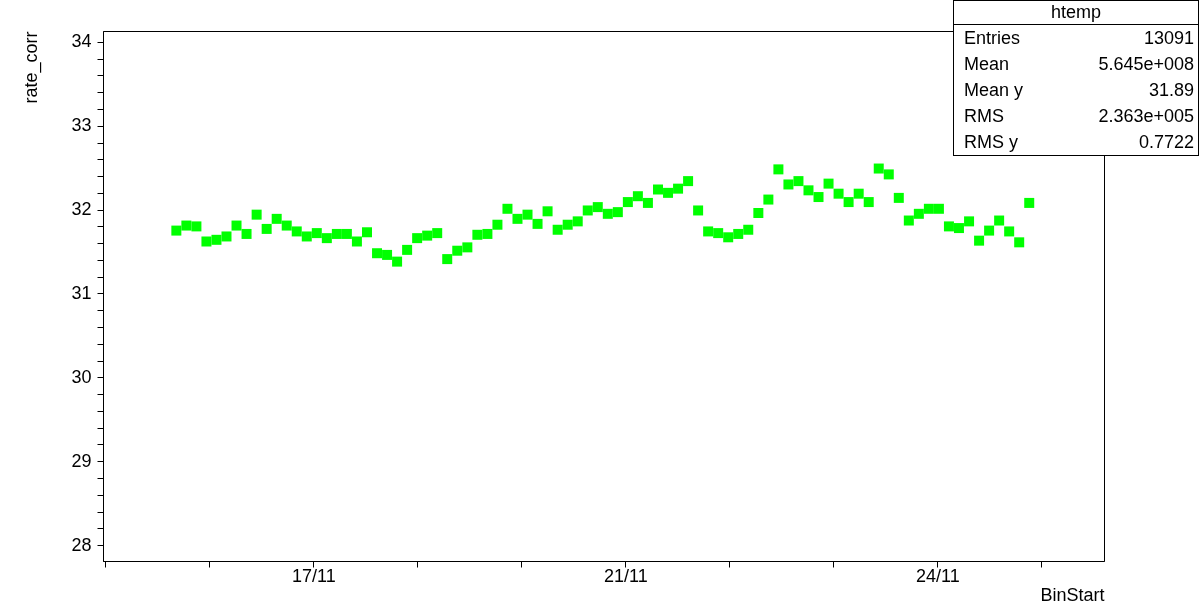  I want to click on text: htemp, so click(1076, 13).